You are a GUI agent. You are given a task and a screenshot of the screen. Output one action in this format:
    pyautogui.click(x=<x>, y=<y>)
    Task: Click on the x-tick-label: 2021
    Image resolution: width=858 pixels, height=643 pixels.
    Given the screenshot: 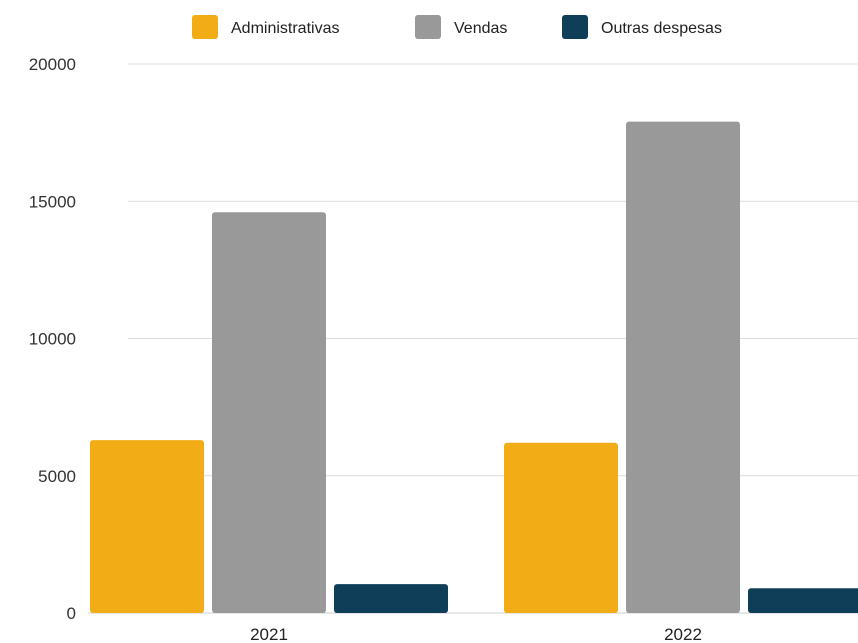 What is the action you would take?
    pyautogui.click(x=269, y=634)
    